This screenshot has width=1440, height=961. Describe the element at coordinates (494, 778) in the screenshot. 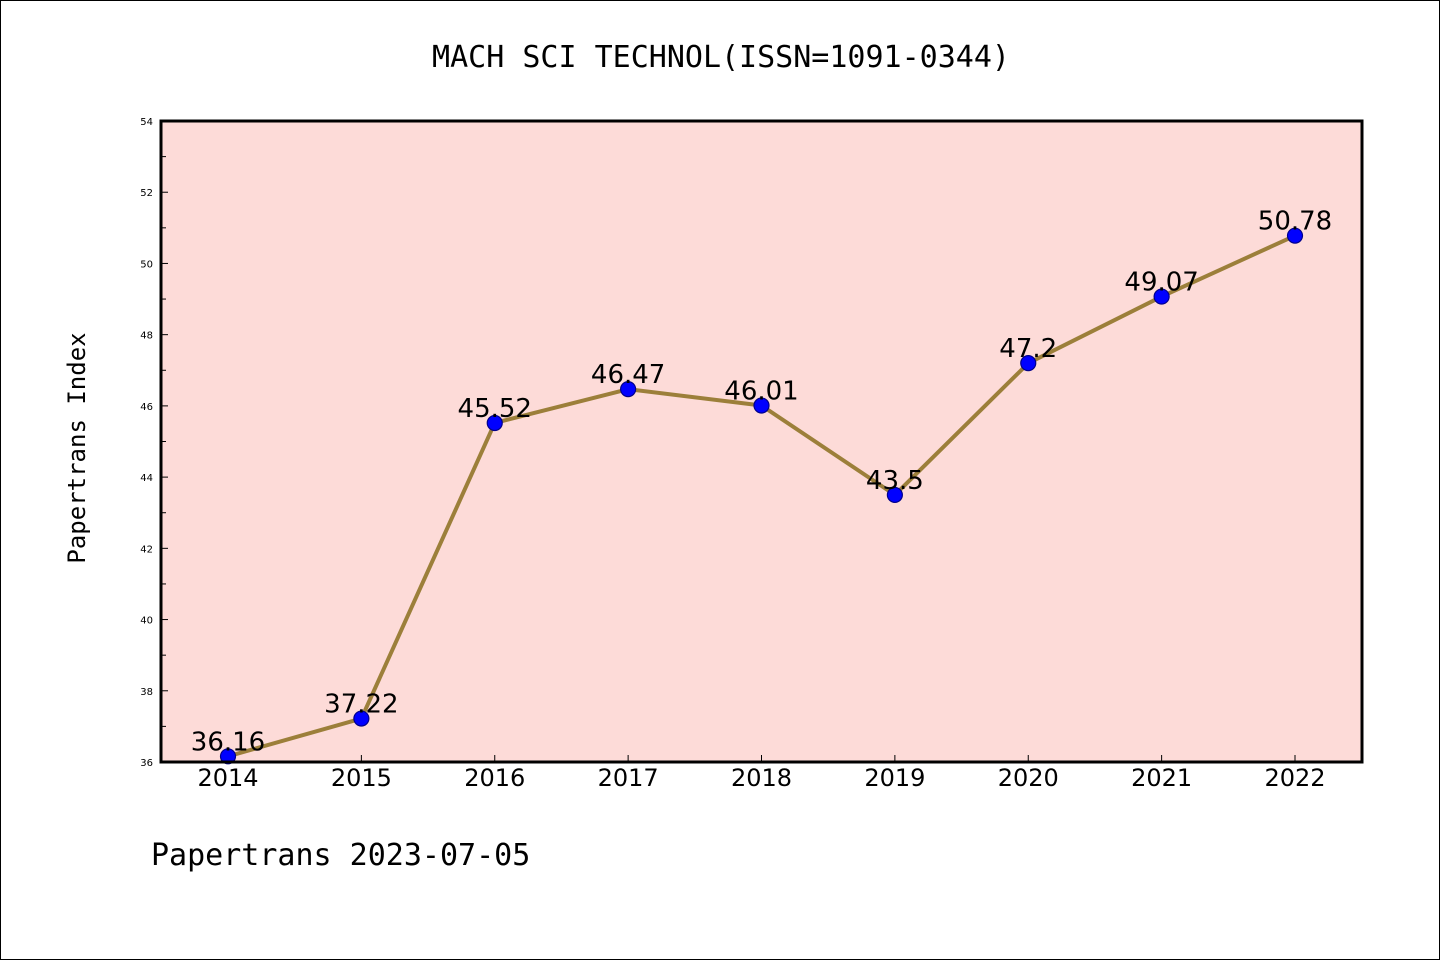

I see `x-tick-label: 2016` at that location.